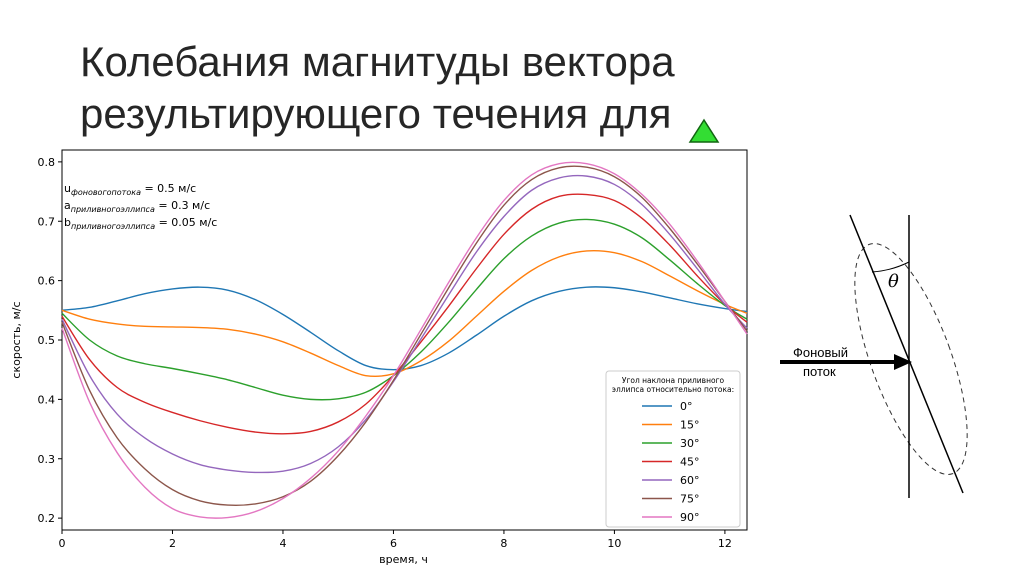  I want to click on legend-label: 60°, so click(690, 480).